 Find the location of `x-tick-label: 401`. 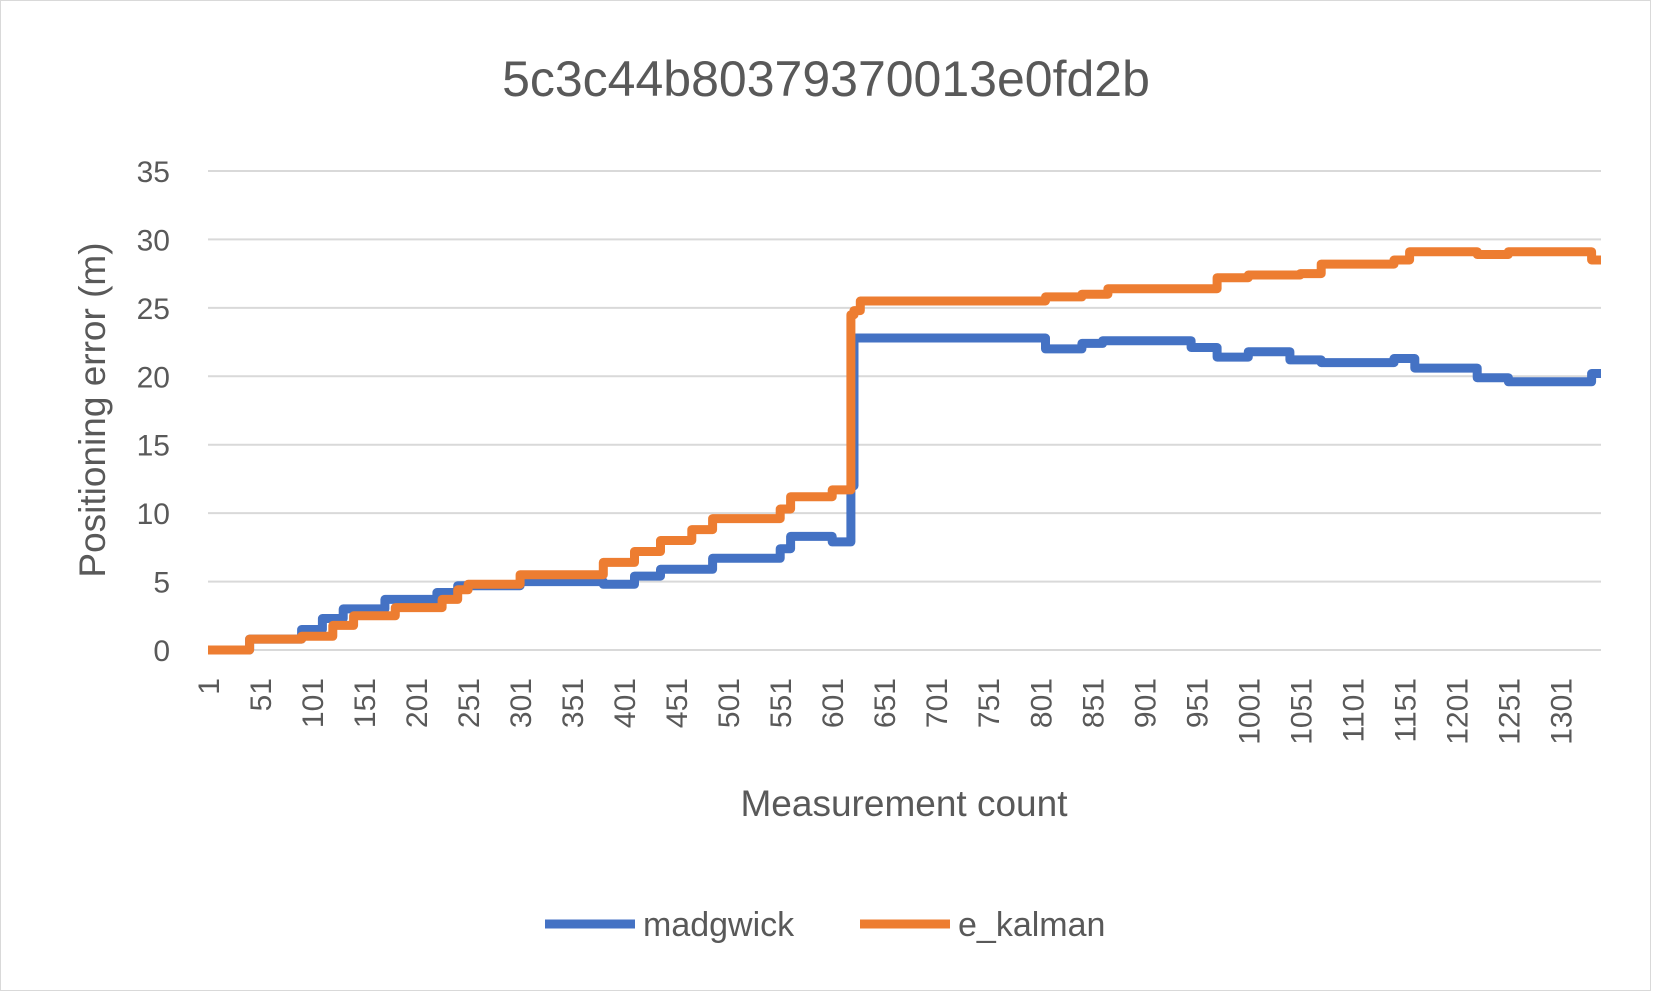

x-tick-label: 401 is located at coordinates (625, 703).